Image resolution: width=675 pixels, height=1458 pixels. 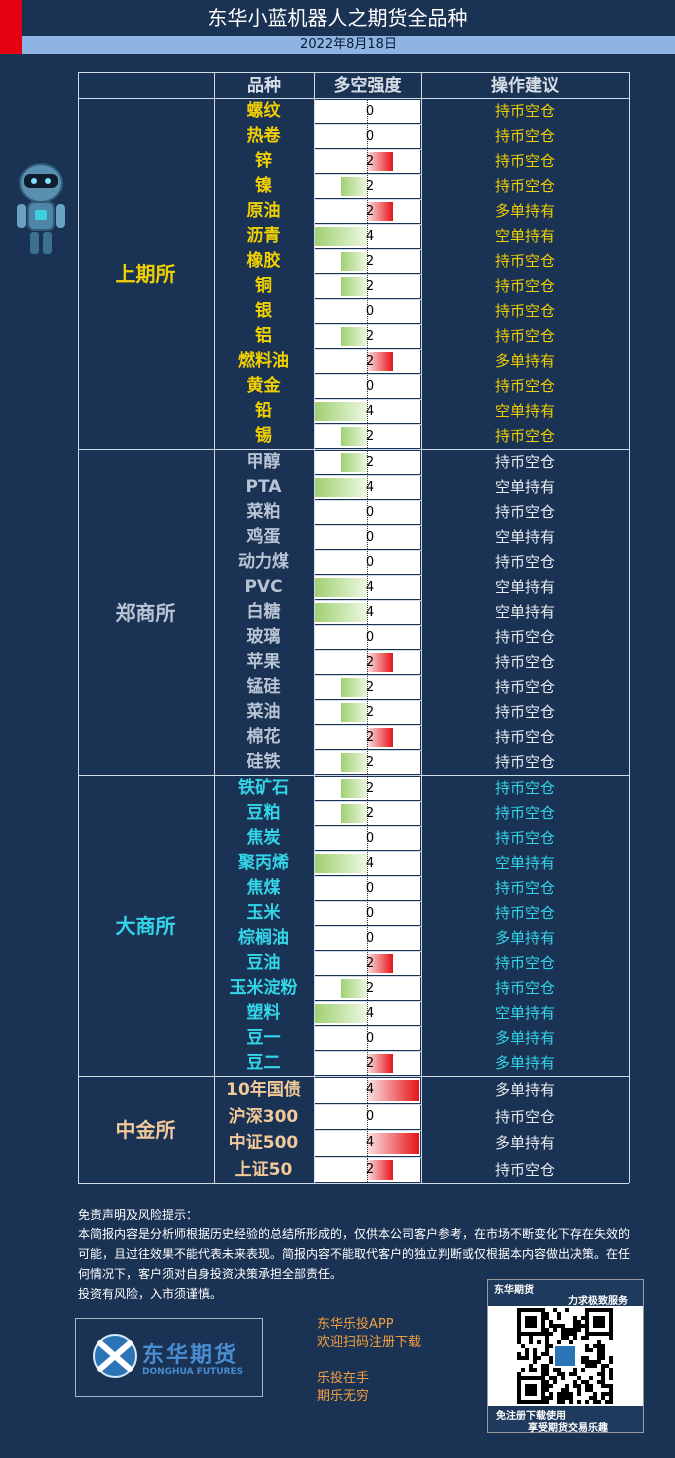 I want to click on commodity-name: 焦煤, so click(x=263, y=888).